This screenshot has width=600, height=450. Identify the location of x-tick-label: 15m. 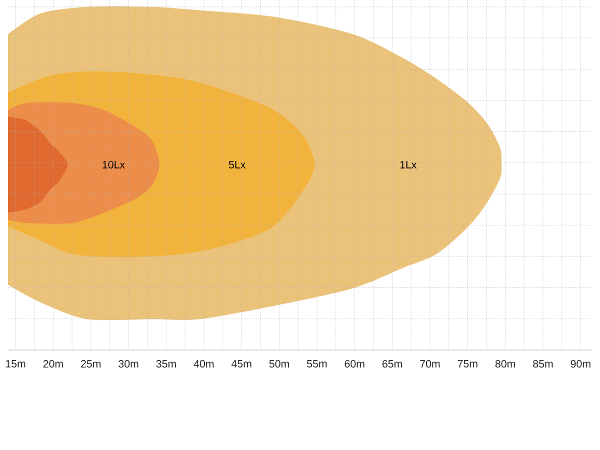
(16, 364).